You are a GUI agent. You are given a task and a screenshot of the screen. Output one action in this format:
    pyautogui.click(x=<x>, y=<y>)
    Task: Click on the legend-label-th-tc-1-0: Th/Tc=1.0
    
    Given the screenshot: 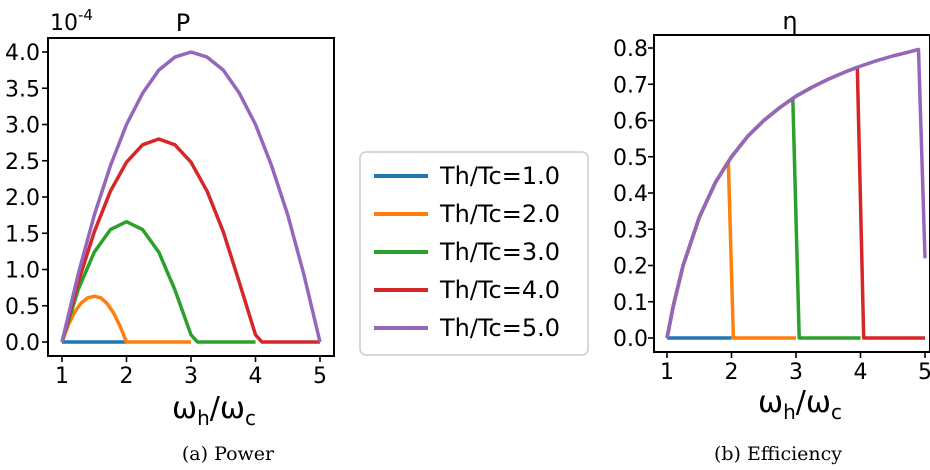 What is the action you would take?
    pyautogui.click(x=499, y=176)
    